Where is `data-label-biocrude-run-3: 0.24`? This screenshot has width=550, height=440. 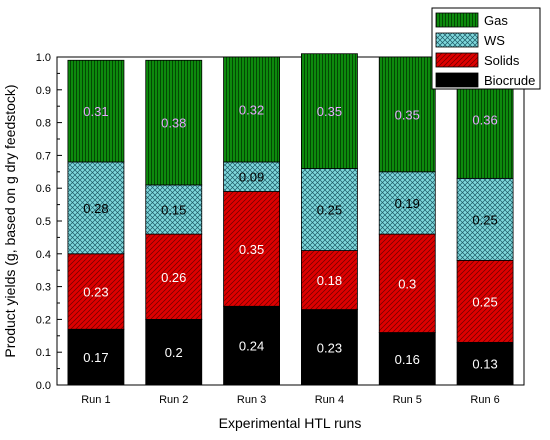
data-label-biocrude-run-3: 0.24 is located at coordinates (251, 346).